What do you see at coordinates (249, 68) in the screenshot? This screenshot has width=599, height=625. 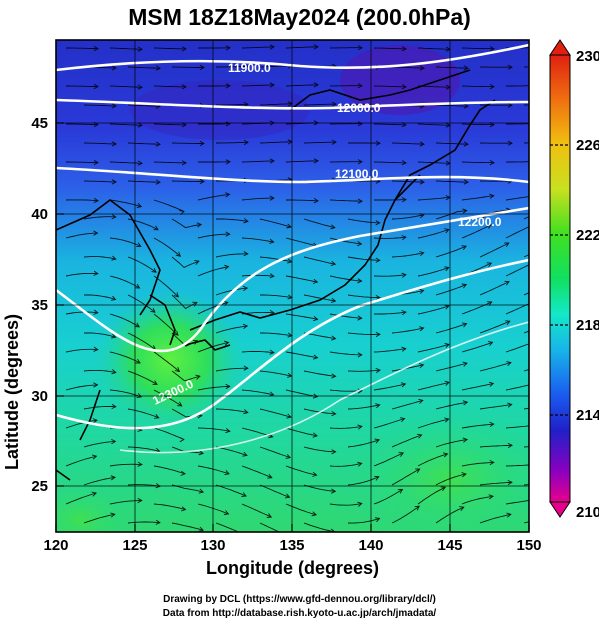 I see `contour-label-11900: 11900.0` at bounding box center [249, 68].